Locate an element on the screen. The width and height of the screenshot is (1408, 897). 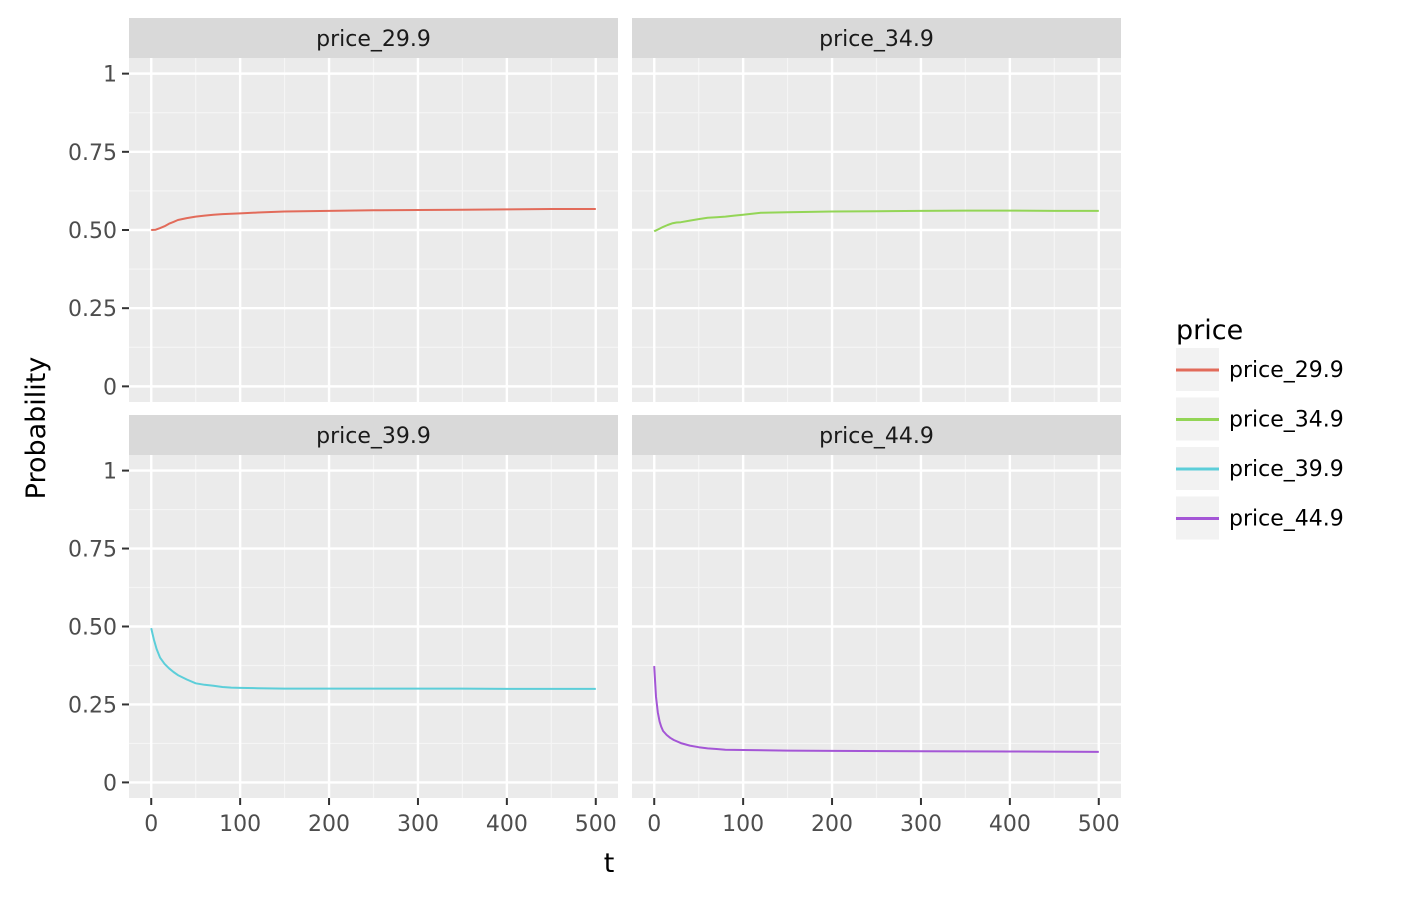
legend-title: price is located at coordinates (1209, 330).